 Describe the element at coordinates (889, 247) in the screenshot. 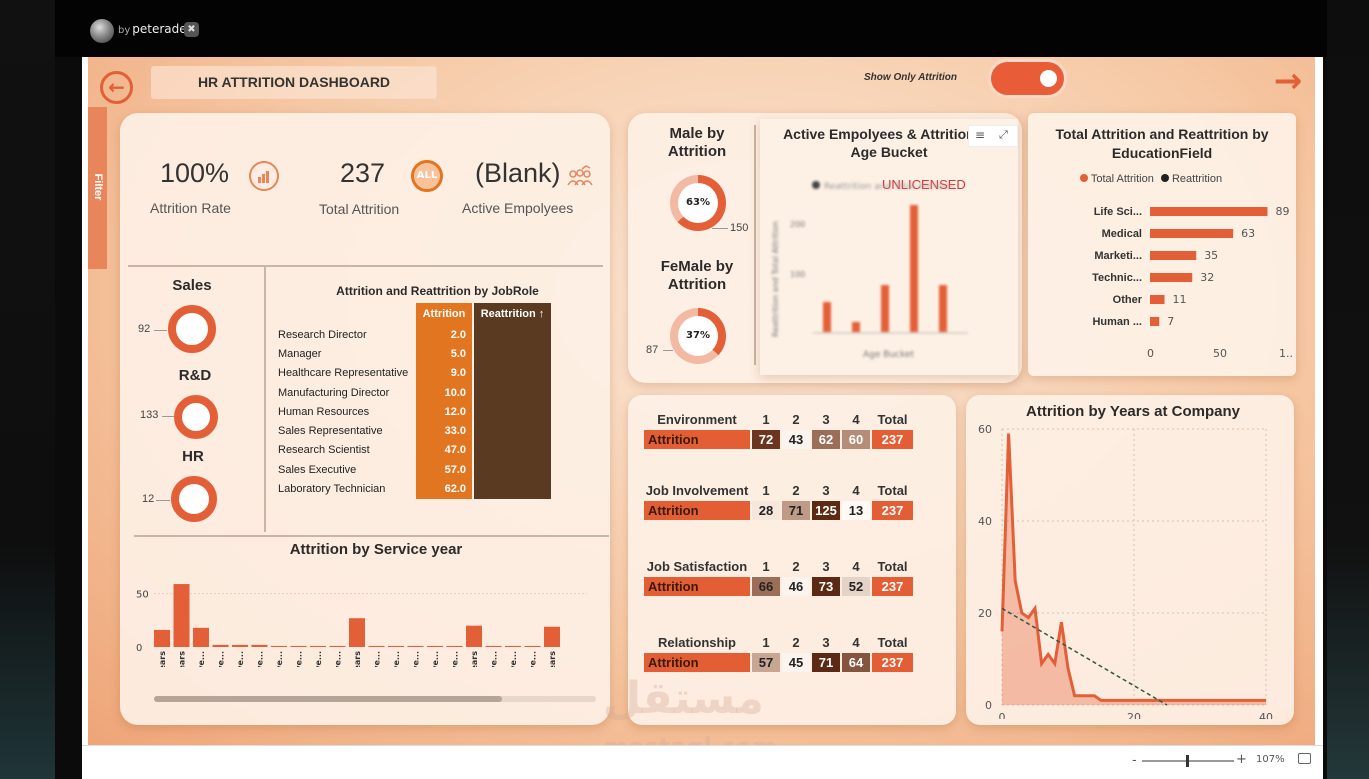

I see `age-bucket-card` at that location.